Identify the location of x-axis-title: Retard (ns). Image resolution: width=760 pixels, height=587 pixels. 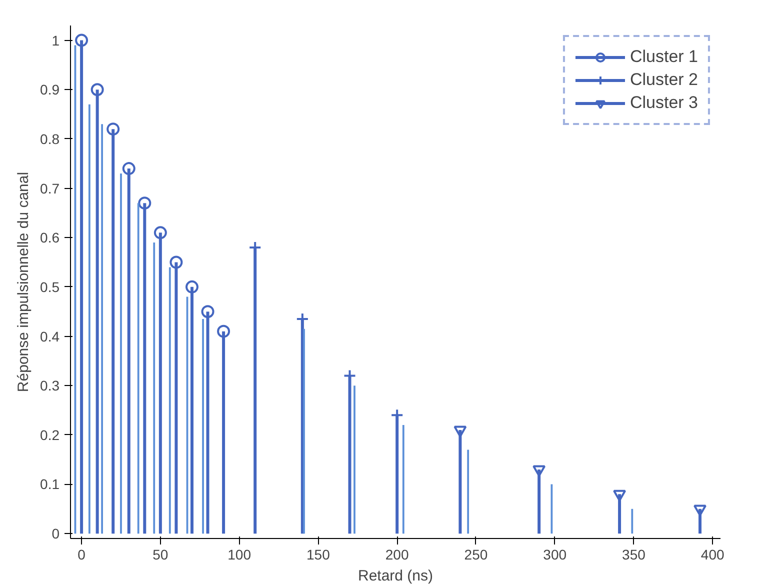
(396, 576).